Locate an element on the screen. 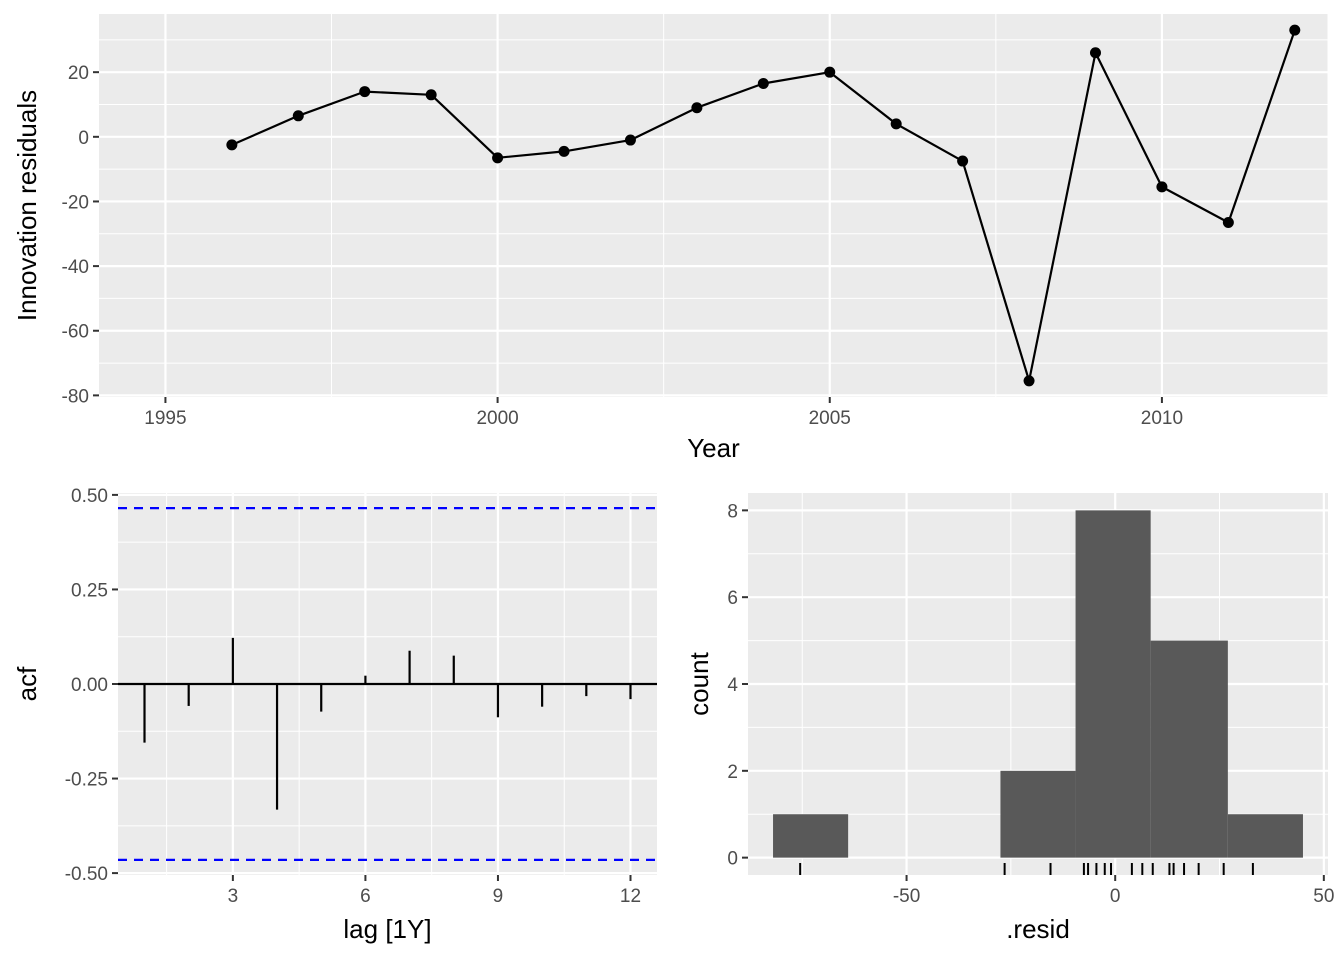  y-tick-label: -80 is located at coordinates (75, 396).